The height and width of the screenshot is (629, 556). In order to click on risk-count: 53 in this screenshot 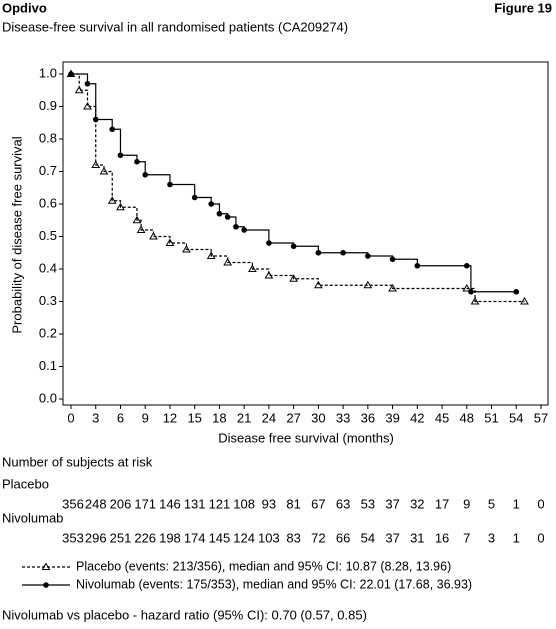, I will do `click(368, 503)`.